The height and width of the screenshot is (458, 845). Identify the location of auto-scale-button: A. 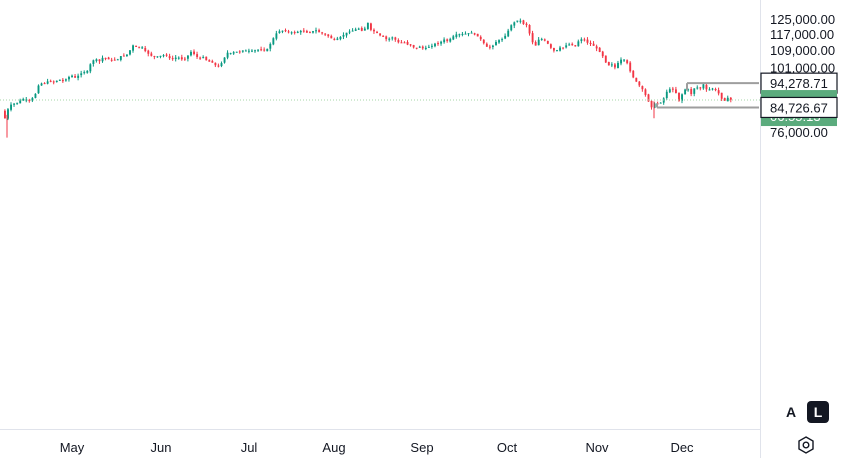
(791, 412).